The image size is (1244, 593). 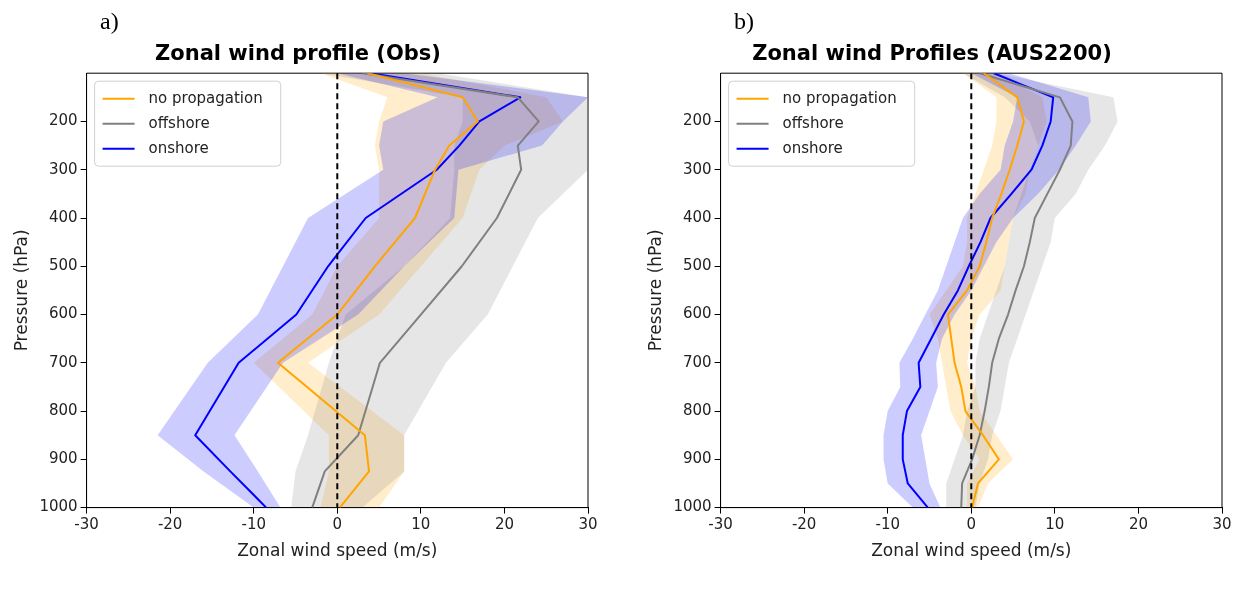 What do you see at coordinates (298, 53) in the screenshot?
I see `chart-title: Zonal wind profile (Obs)` at bounding box center [298, 53].